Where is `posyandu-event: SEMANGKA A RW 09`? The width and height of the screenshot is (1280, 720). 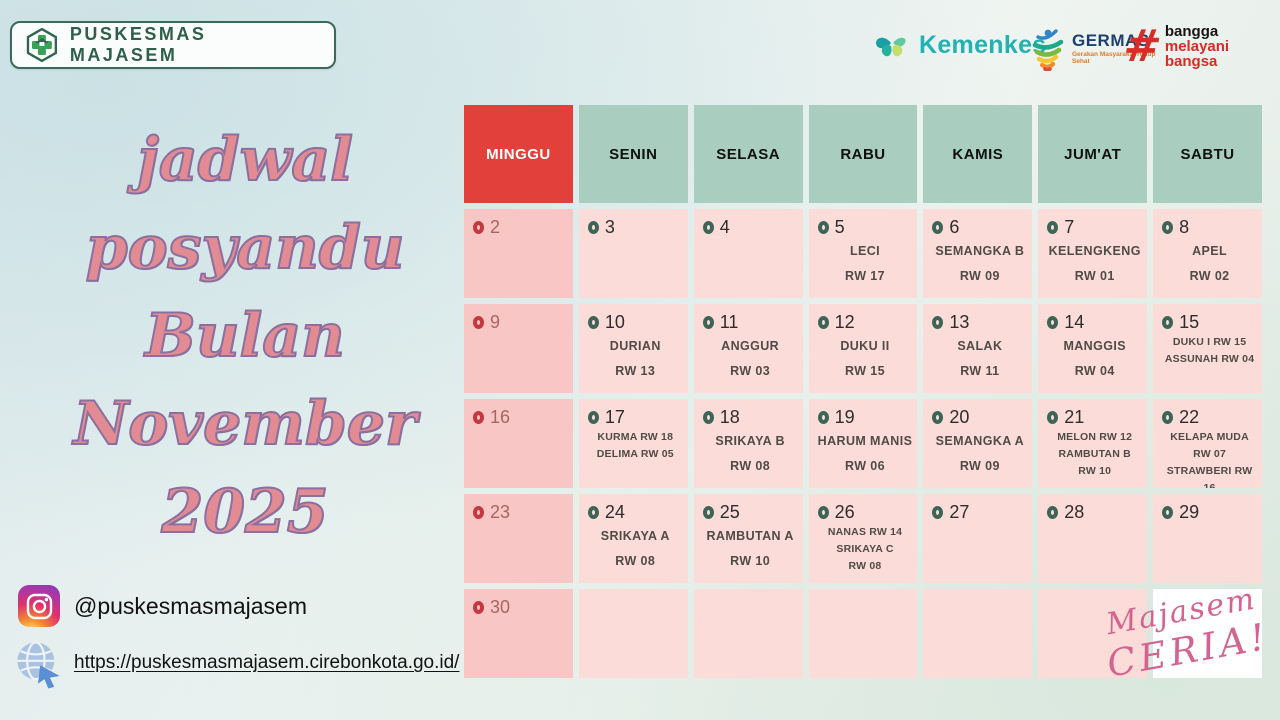
posyandu-event: SEMANGKA A RW 09 is located at coordinates (979, 454).